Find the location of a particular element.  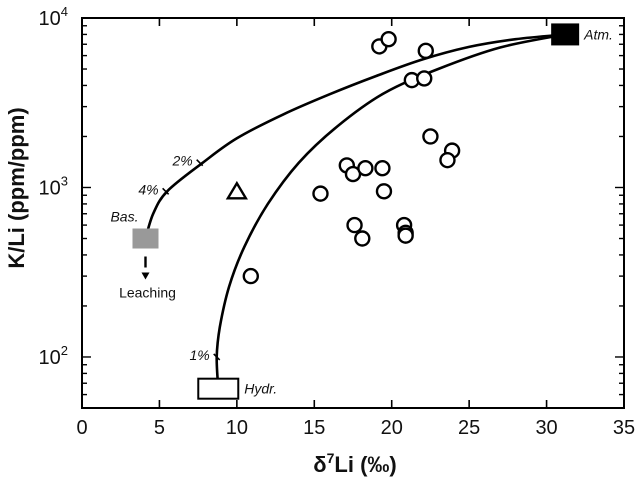

x-tick-label: 25 is located at coordinates (469, 428).